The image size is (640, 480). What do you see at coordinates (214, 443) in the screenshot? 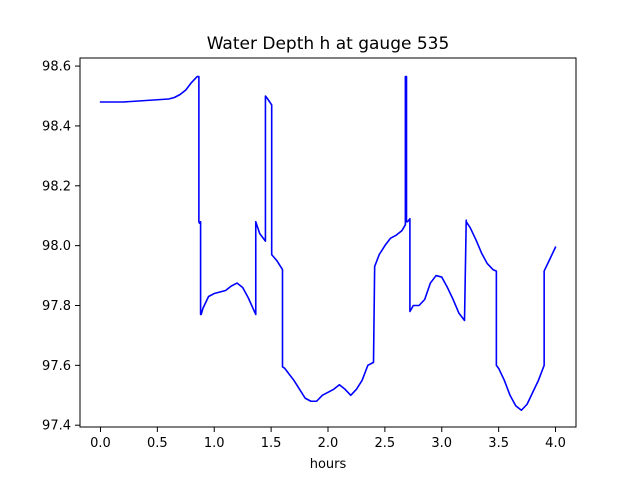
I see `x-tick-label: 1.0` at bounding box center [214, 443].